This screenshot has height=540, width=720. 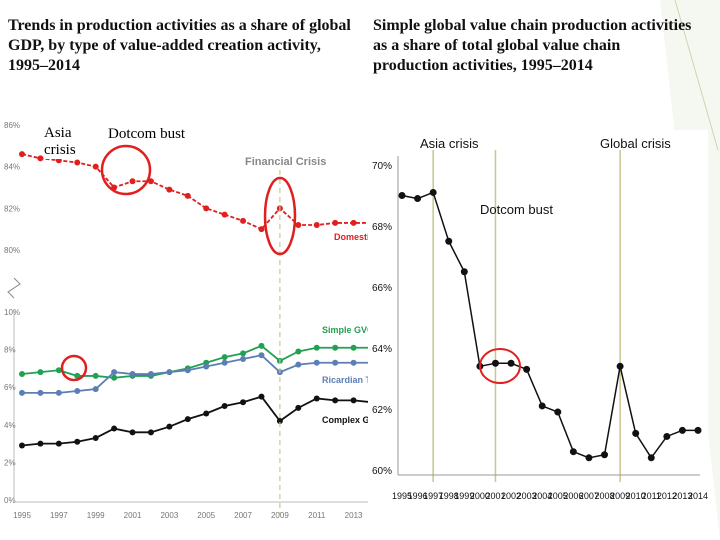 What do you see at coordinates (126, 170) in the screenshot?
I see `dotcom-highlight-circle` at bounding box center [126, 170].